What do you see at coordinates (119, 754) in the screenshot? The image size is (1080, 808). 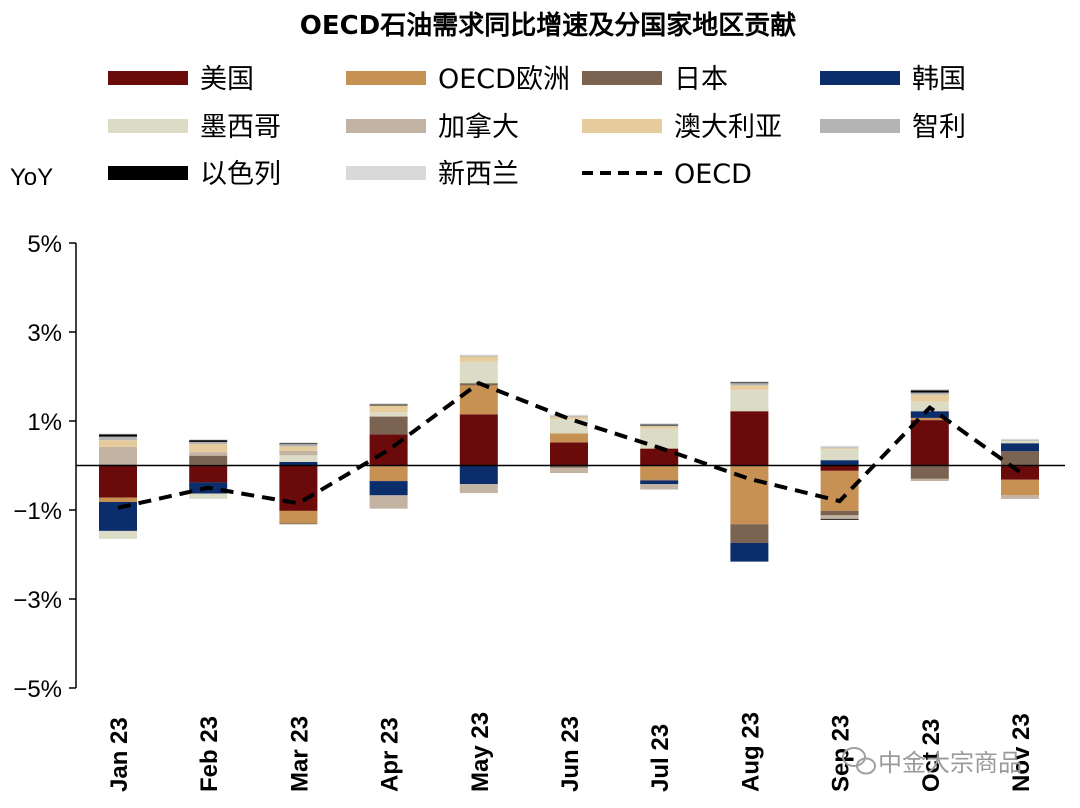 I see `x-tick-label: Jan 23` at bounding box center [119, 754].